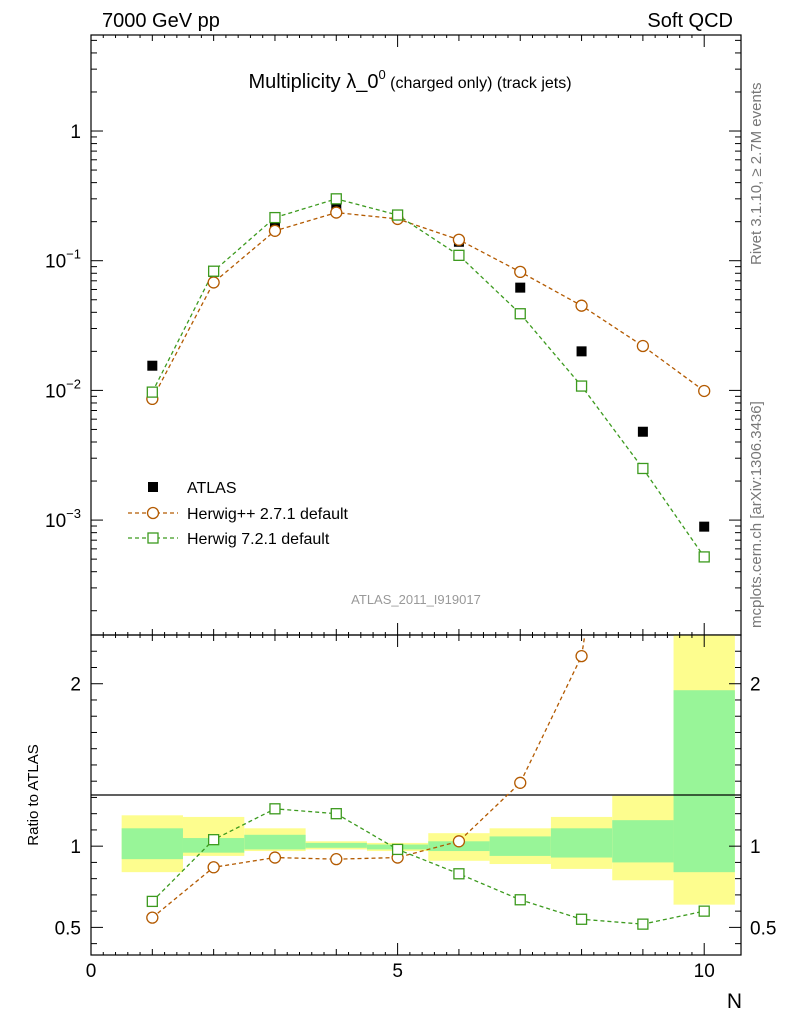  What do you see at coordinates (756, 174) in the screenshot?
I see `rivet-version-label: Rivet 3.1.10, ≥ 2.7M events` at bounding box center [756, 174].